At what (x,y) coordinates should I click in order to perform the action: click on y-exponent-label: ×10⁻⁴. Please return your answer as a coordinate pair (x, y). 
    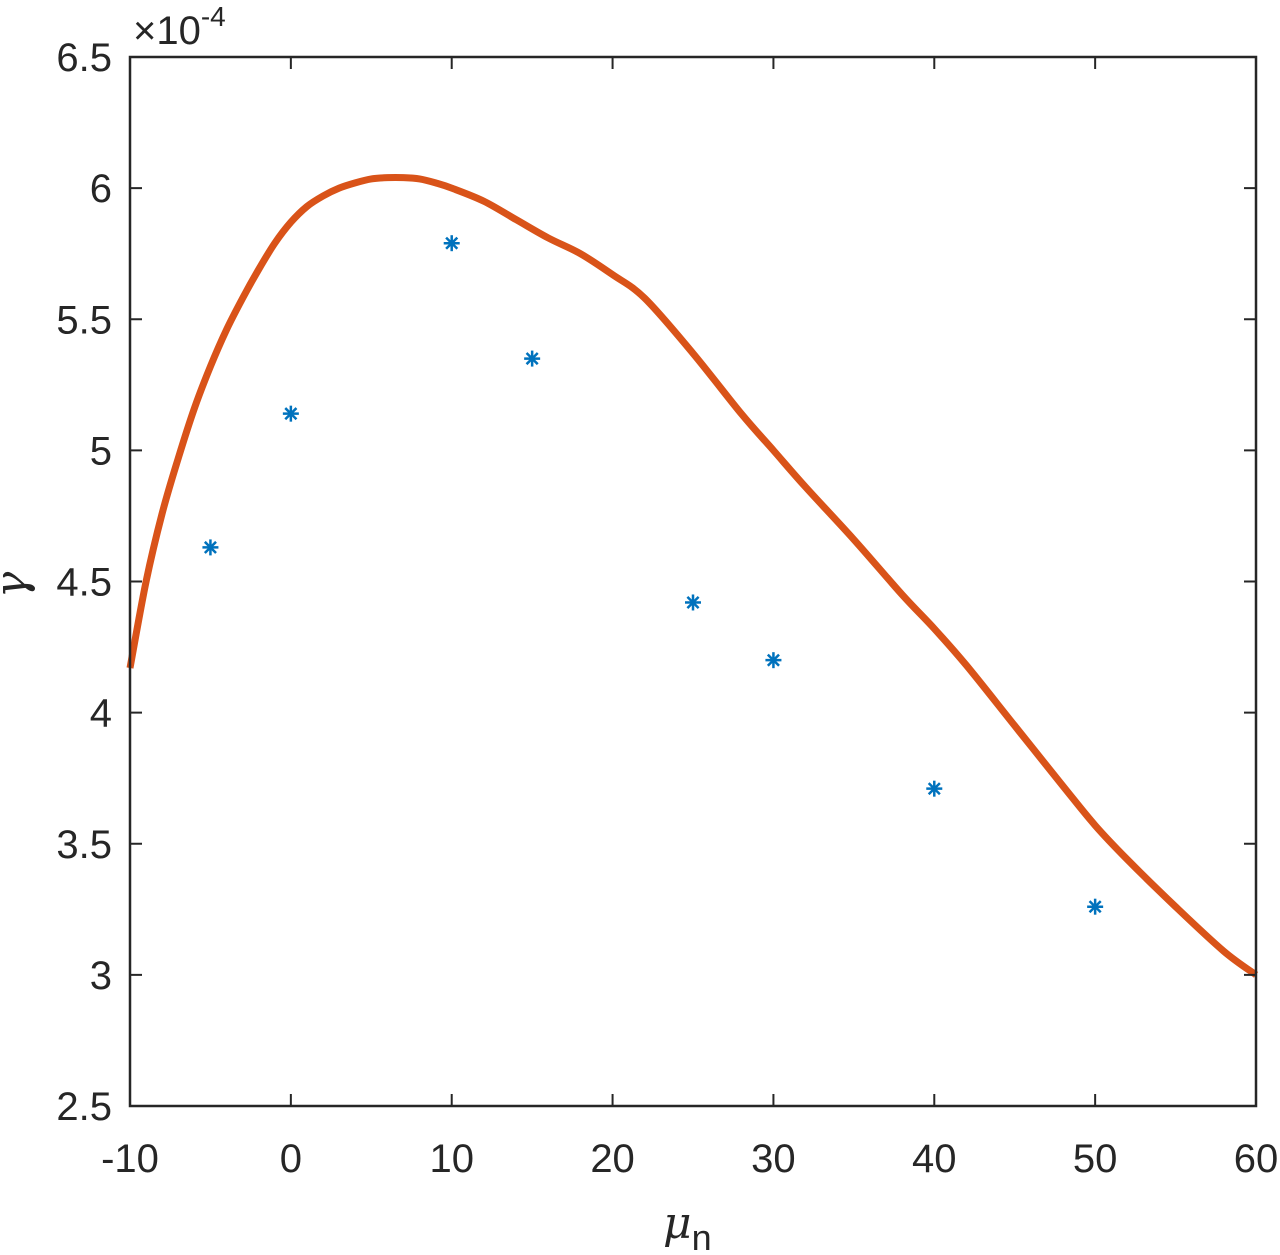
    Looking at the image, I should click on (179, 27).